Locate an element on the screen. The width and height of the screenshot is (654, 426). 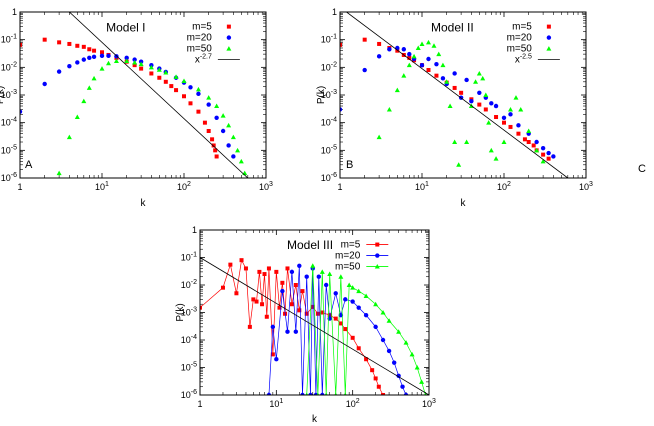
legend-label: m=50 is located at coordinates (520, 49).